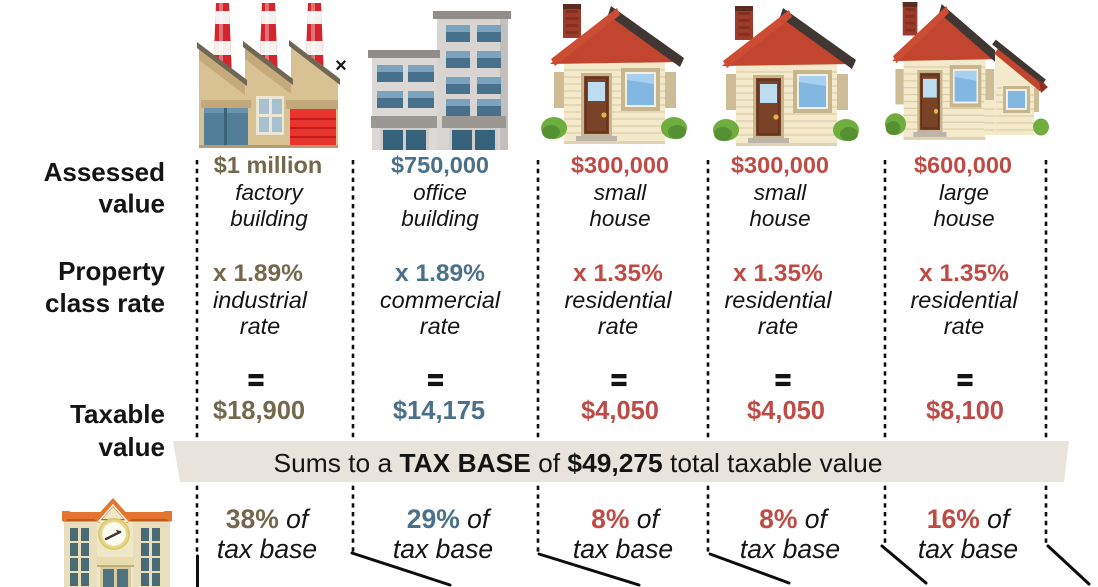 This screenshot has width=1098, height=587. What do you see at coordinates (111, 271) in the screenshot?
I see `svg-text: Property` at bounding box center [111, 271].